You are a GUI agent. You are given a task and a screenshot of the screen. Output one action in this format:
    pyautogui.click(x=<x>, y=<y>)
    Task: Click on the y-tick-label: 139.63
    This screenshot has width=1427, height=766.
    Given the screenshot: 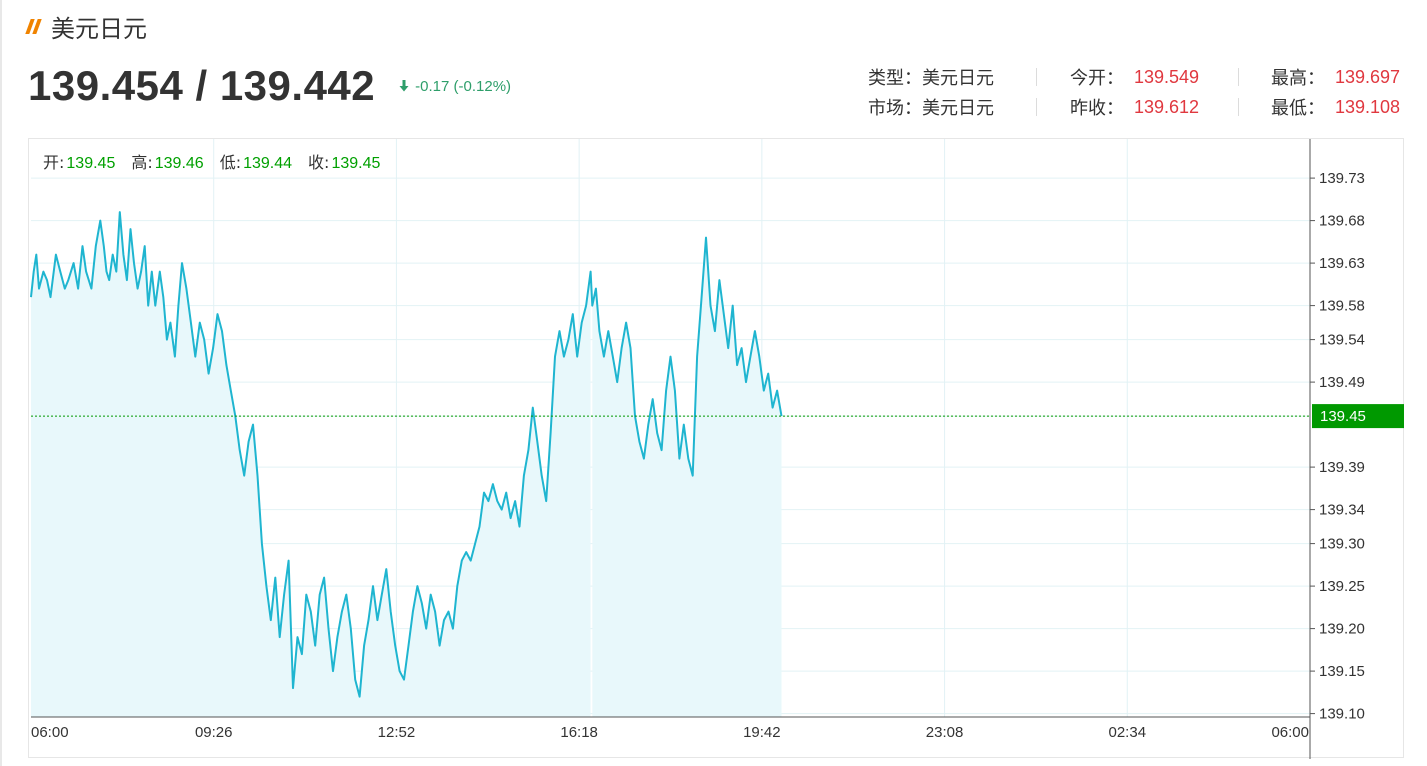 What is the action you would take?
    pyautogui.click(x=1342, y=263)
    